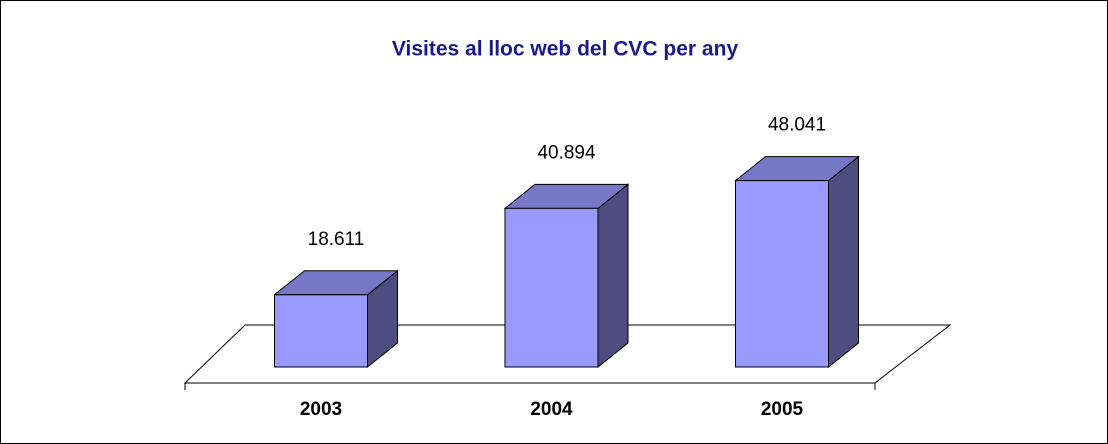 The height and width of the screenshot is (444, 1108). I want to click on chart-title: Visites al lloc web del CVC per any, so click(565, 49).